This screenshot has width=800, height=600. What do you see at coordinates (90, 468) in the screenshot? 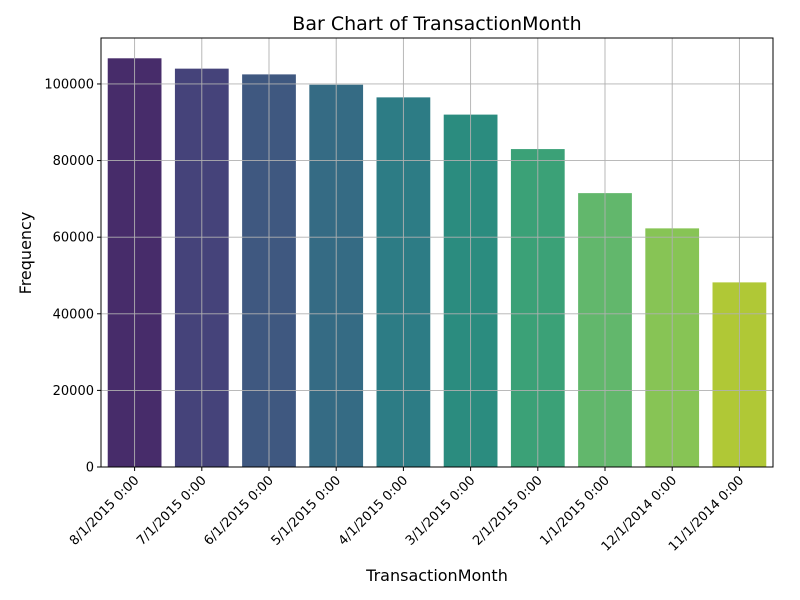
I see `y-tick-label: 0` at bounding box center [90, 468].